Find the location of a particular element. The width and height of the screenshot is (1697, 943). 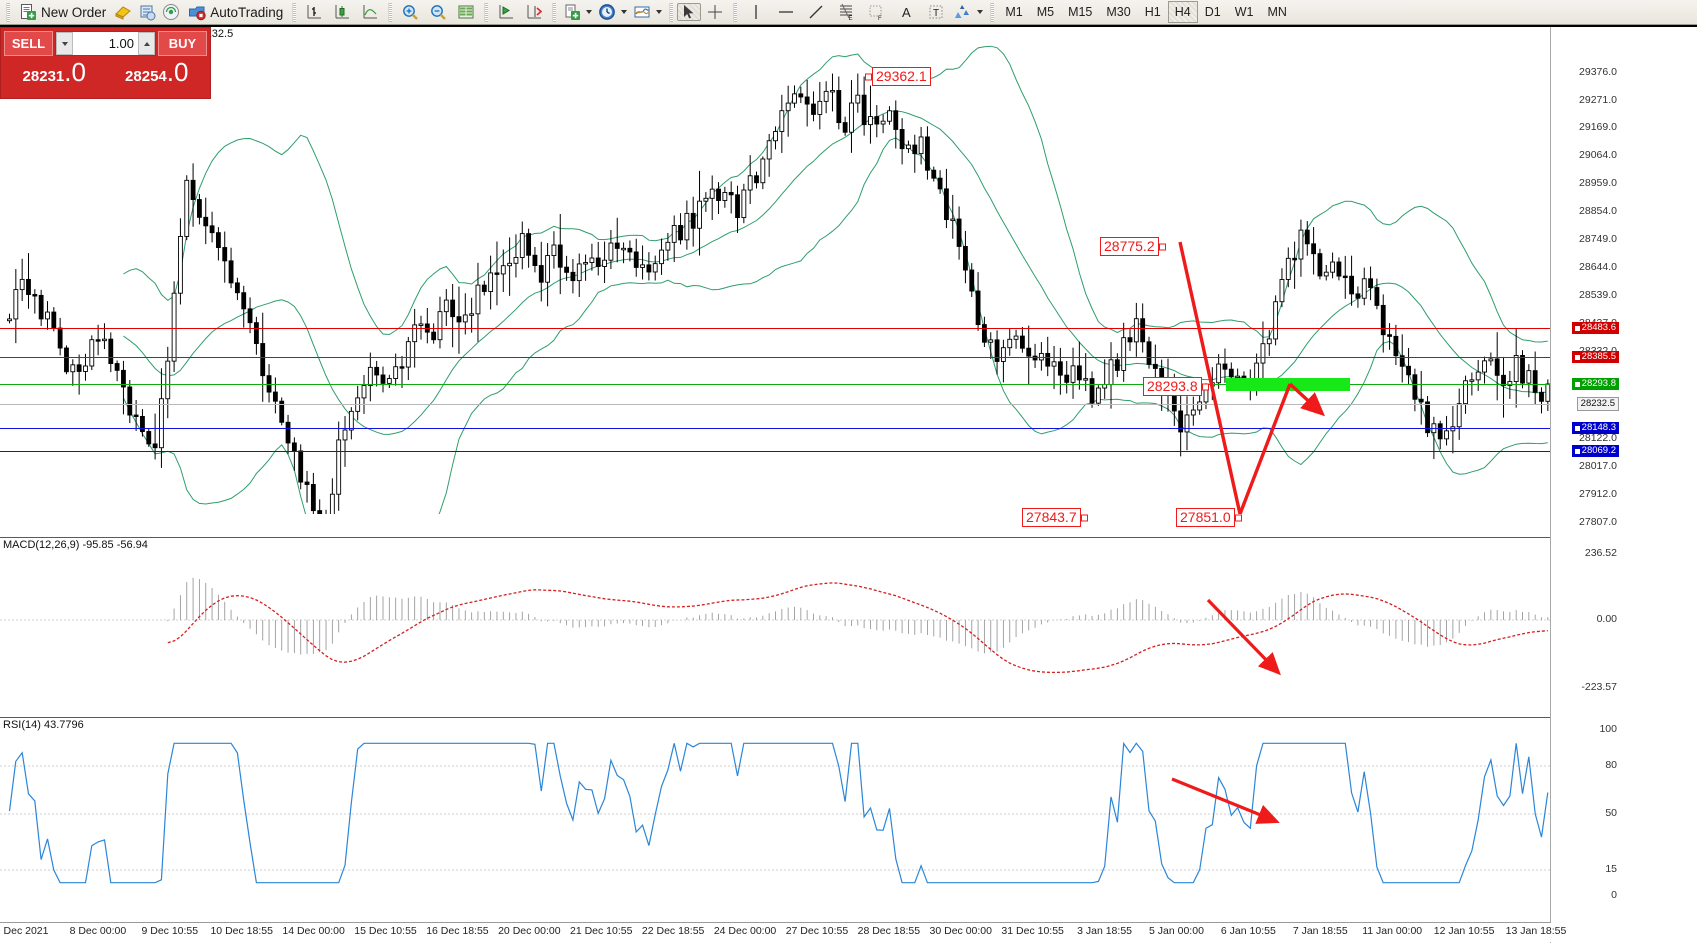

shift-chart-icon is located at coordinates (506, 12).